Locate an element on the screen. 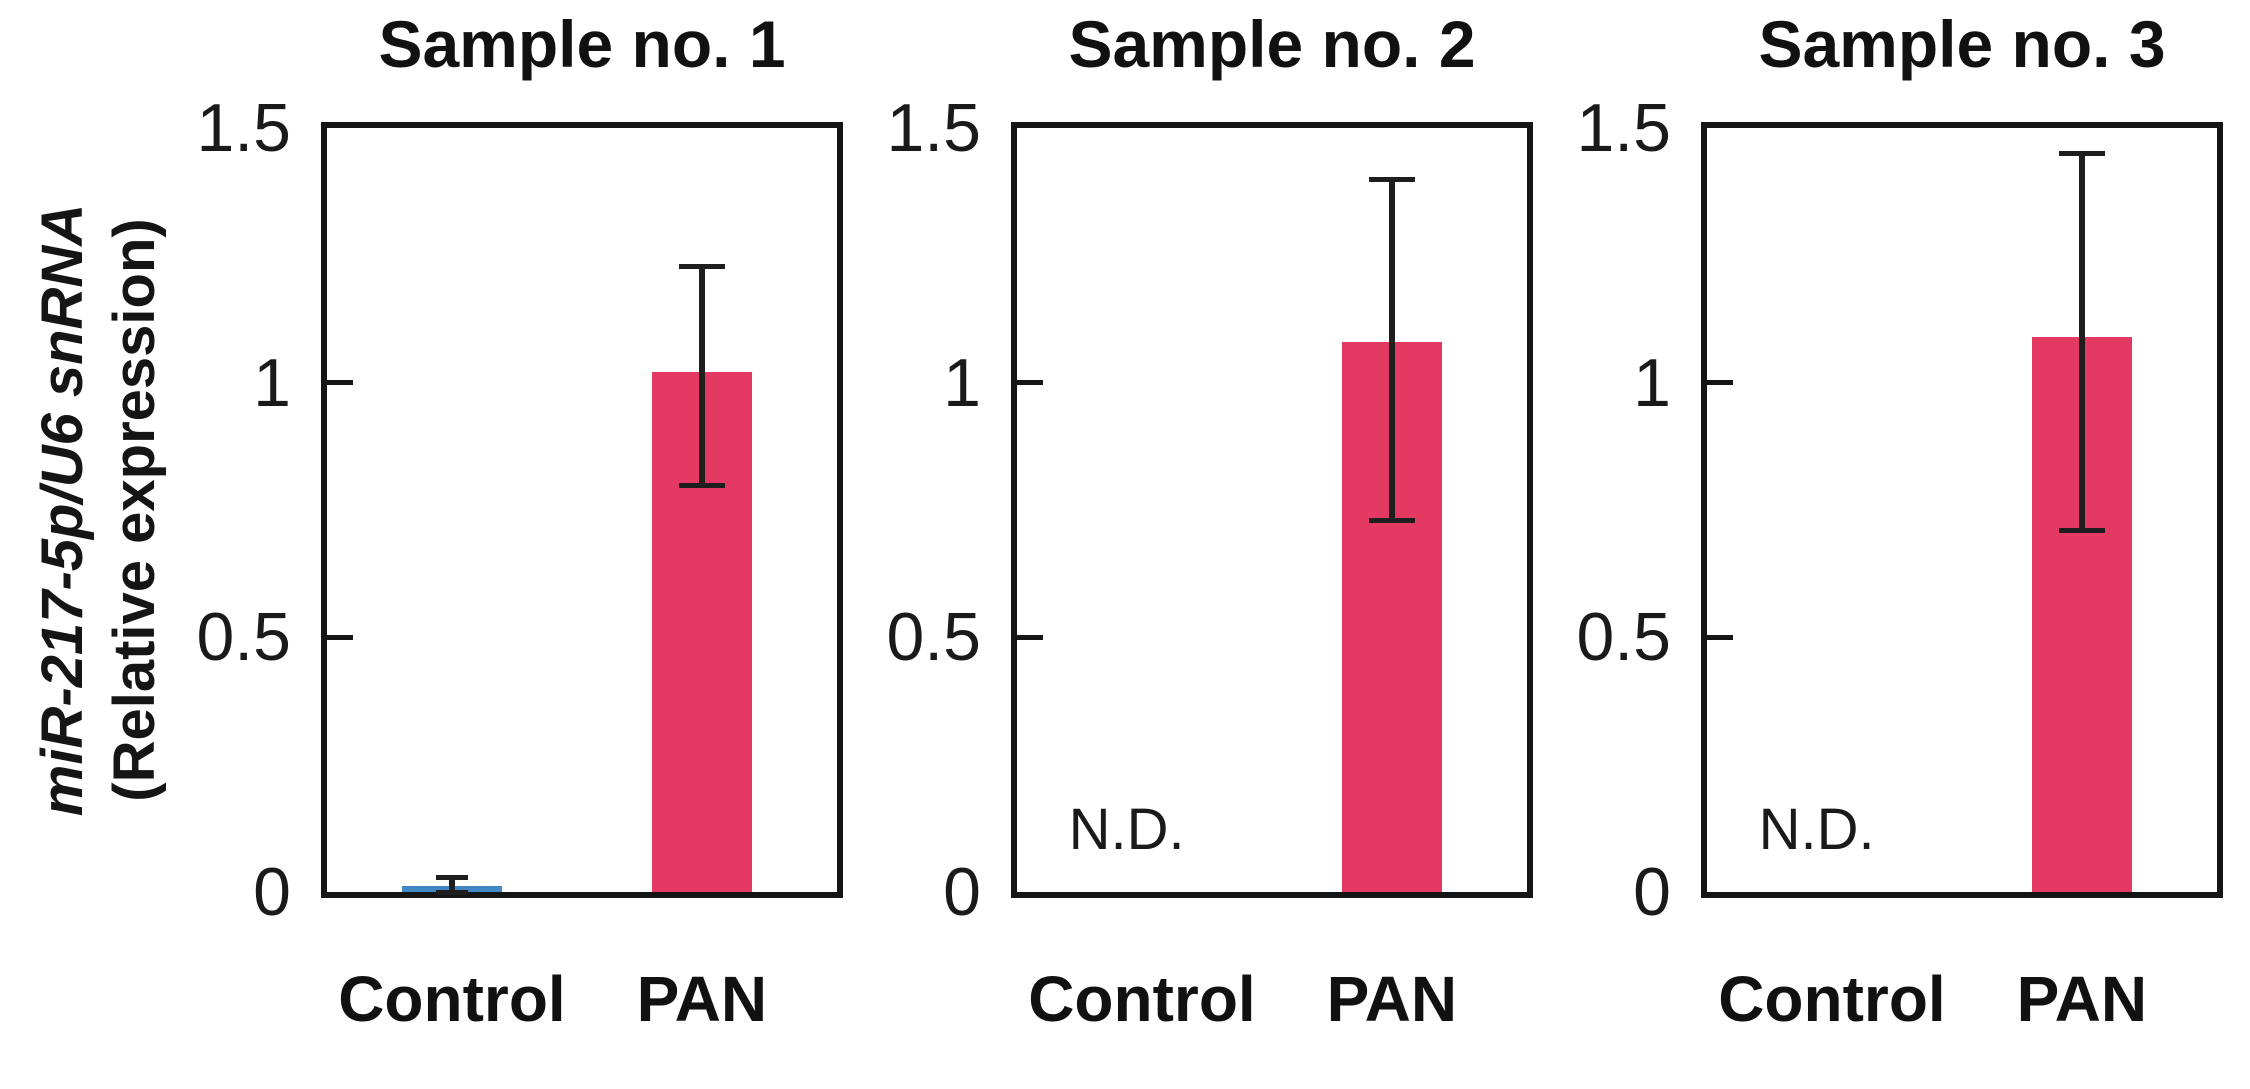  panel-title: Sample no. 1 is located at coordinates (582, 44).